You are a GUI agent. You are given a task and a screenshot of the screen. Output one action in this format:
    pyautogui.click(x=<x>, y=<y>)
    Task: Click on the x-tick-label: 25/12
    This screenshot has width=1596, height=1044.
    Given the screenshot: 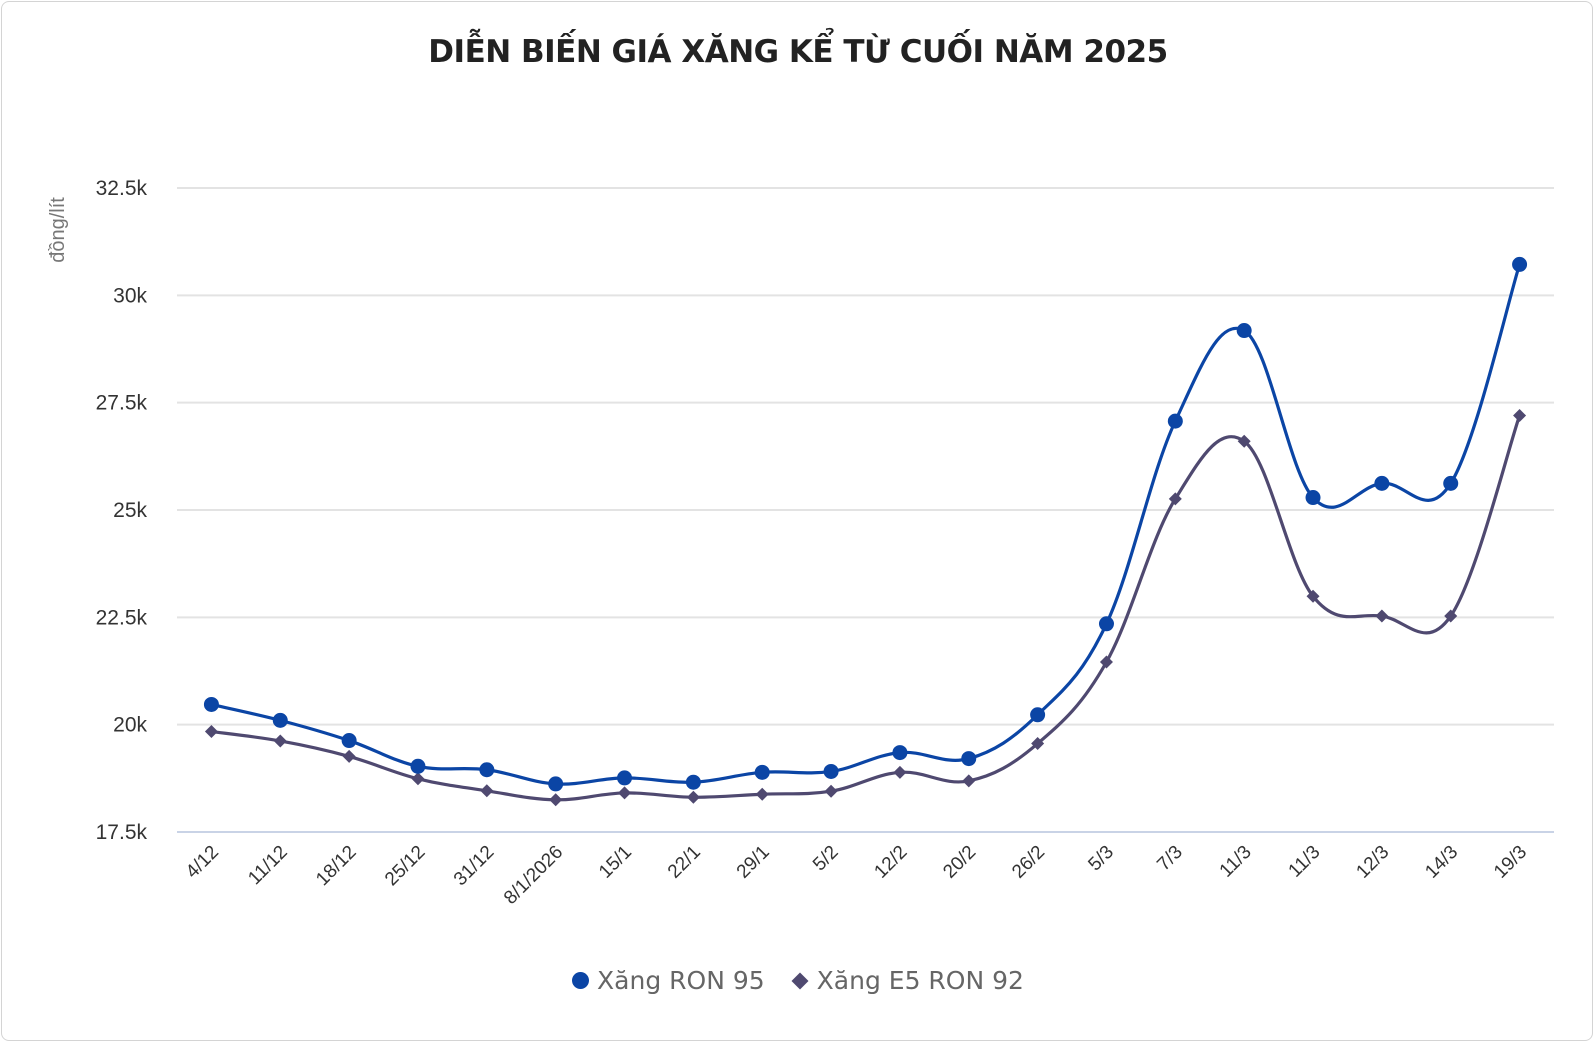 What is the action you would take?
    pyautogui.click(x=405, y=866)
    